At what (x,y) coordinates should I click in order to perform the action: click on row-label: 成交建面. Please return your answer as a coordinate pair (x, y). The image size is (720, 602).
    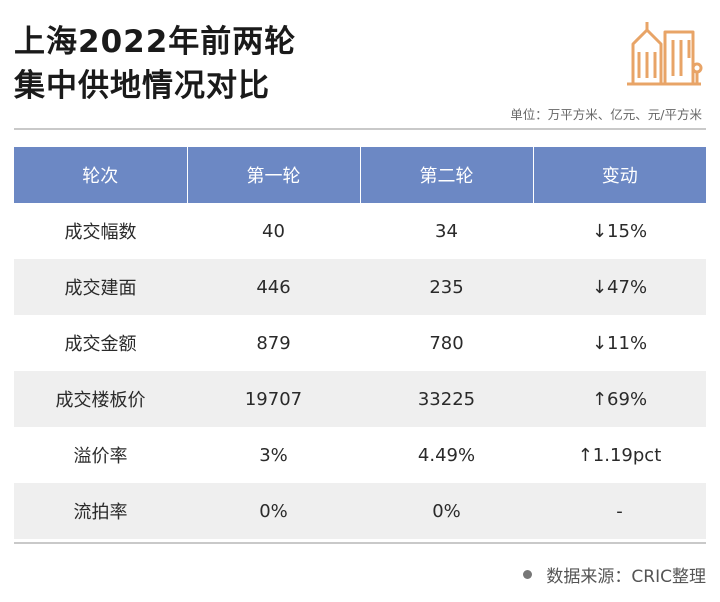
    Looking at the image, I should click on (100, 287).